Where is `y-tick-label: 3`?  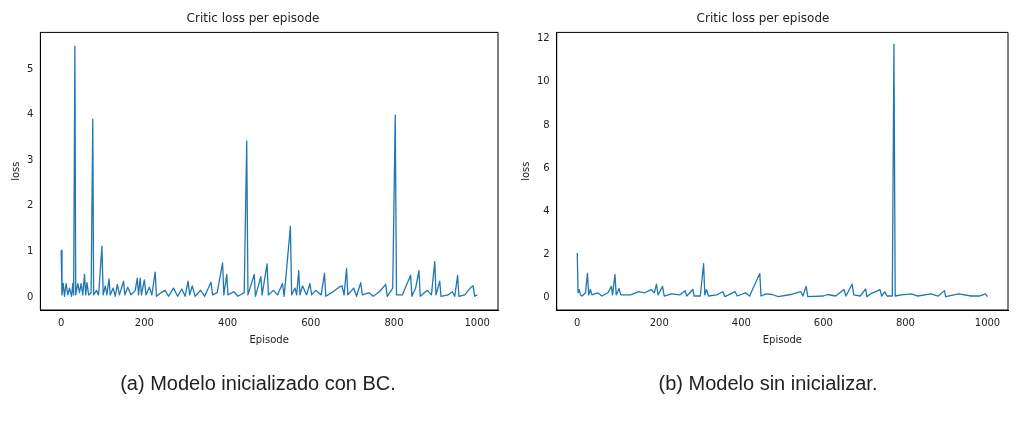
y-tick-label: 3 is located at coordinates (30, 159).